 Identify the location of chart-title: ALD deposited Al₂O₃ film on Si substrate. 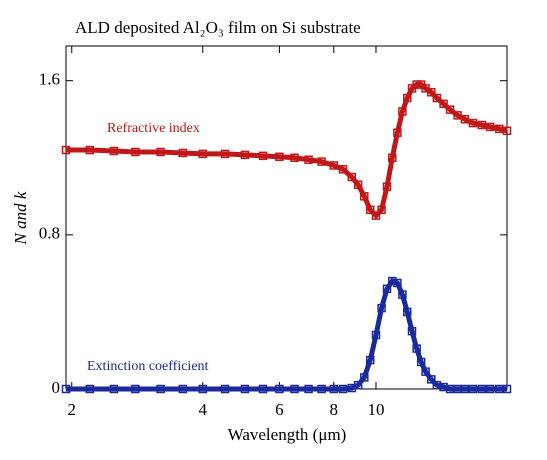
(218, 27).